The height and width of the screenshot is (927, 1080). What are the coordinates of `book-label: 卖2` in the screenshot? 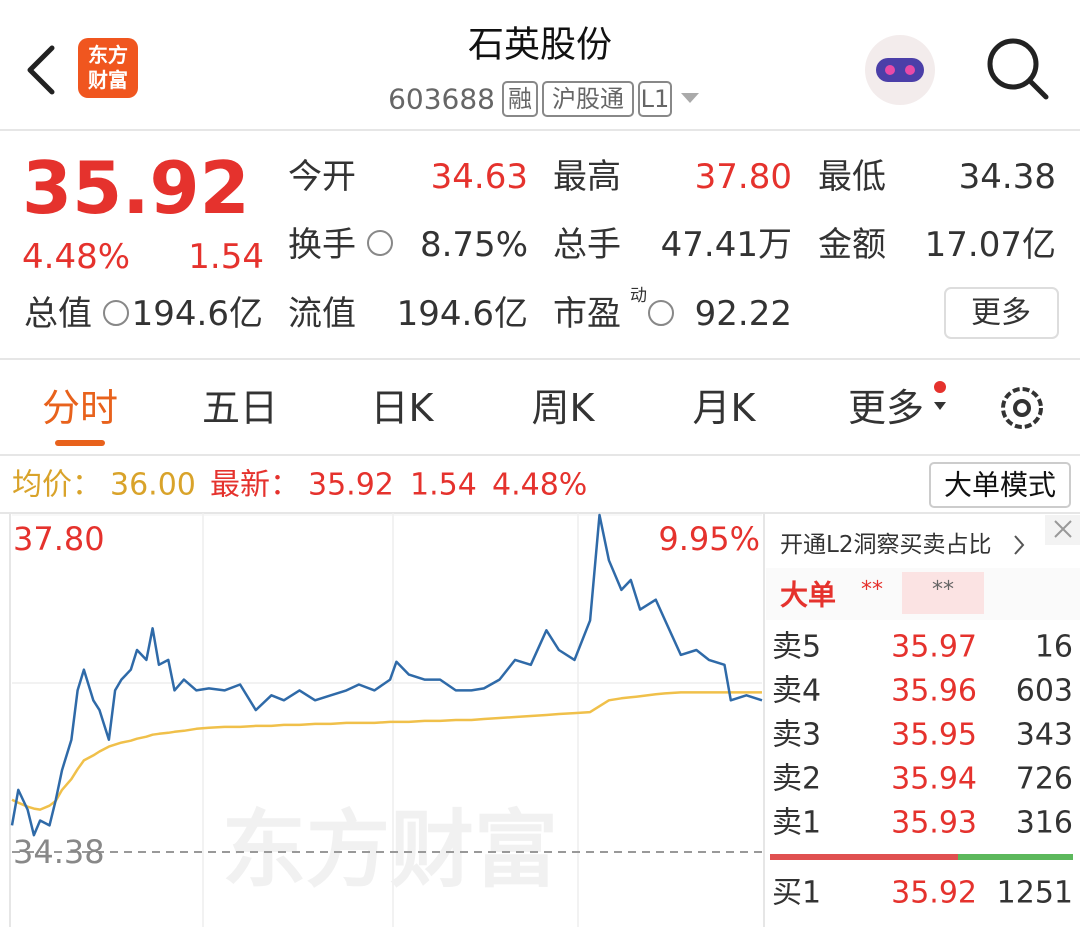 It's located at (796, 779).